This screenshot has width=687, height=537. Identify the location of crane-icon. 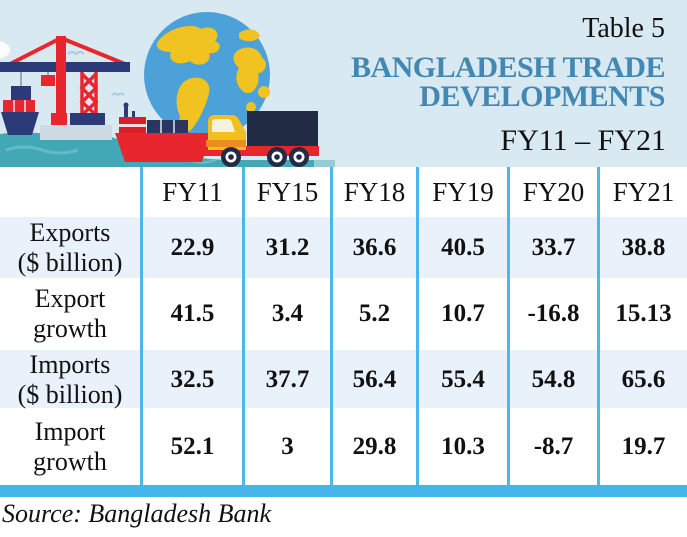
(65, 80).